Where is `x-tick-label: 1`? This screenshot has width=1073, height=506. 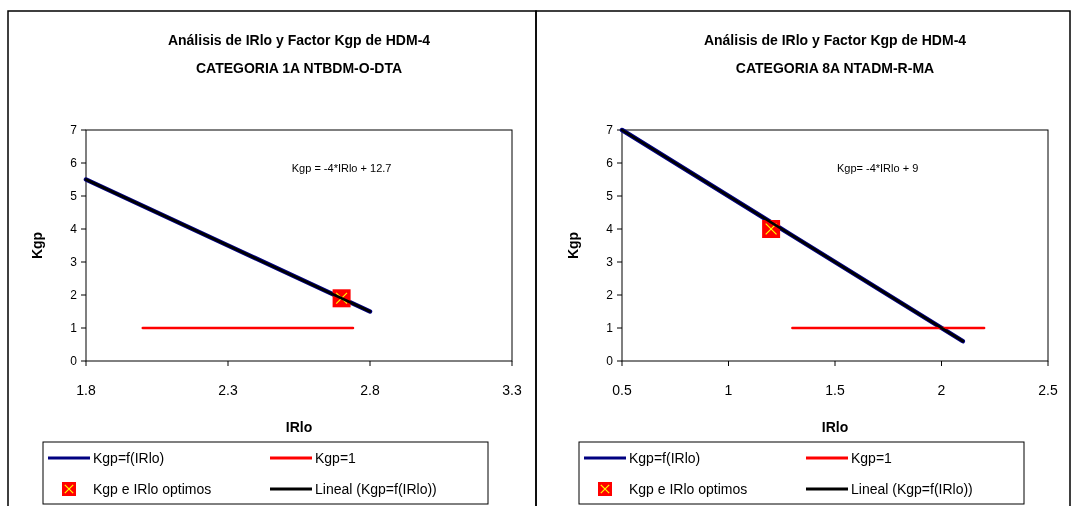
x-tick-label: 1 is located at coordinates (728, 390).